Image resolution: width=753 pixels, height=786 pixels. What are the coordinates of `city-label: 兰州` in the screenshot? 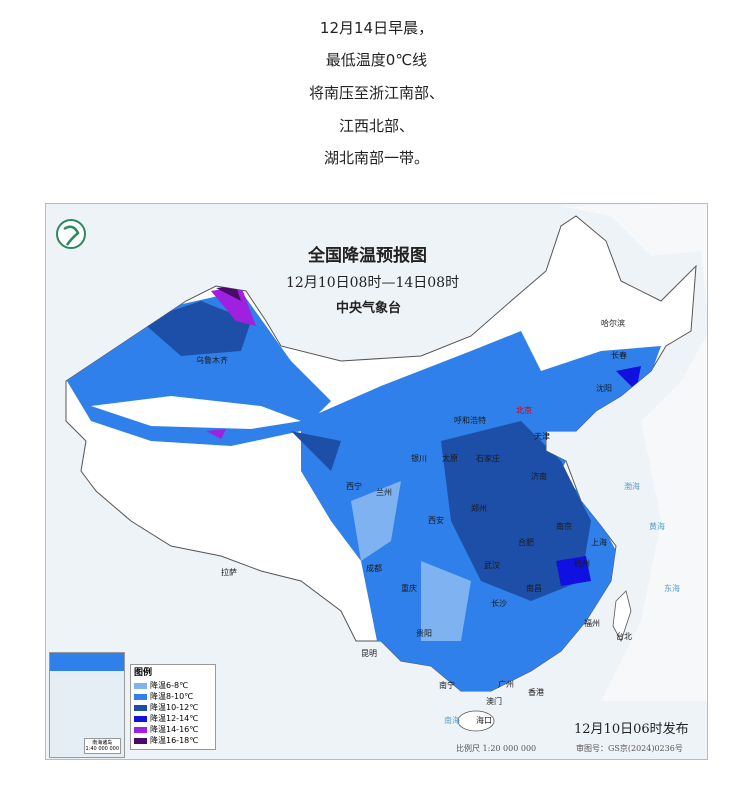 It's located at (384, 492).